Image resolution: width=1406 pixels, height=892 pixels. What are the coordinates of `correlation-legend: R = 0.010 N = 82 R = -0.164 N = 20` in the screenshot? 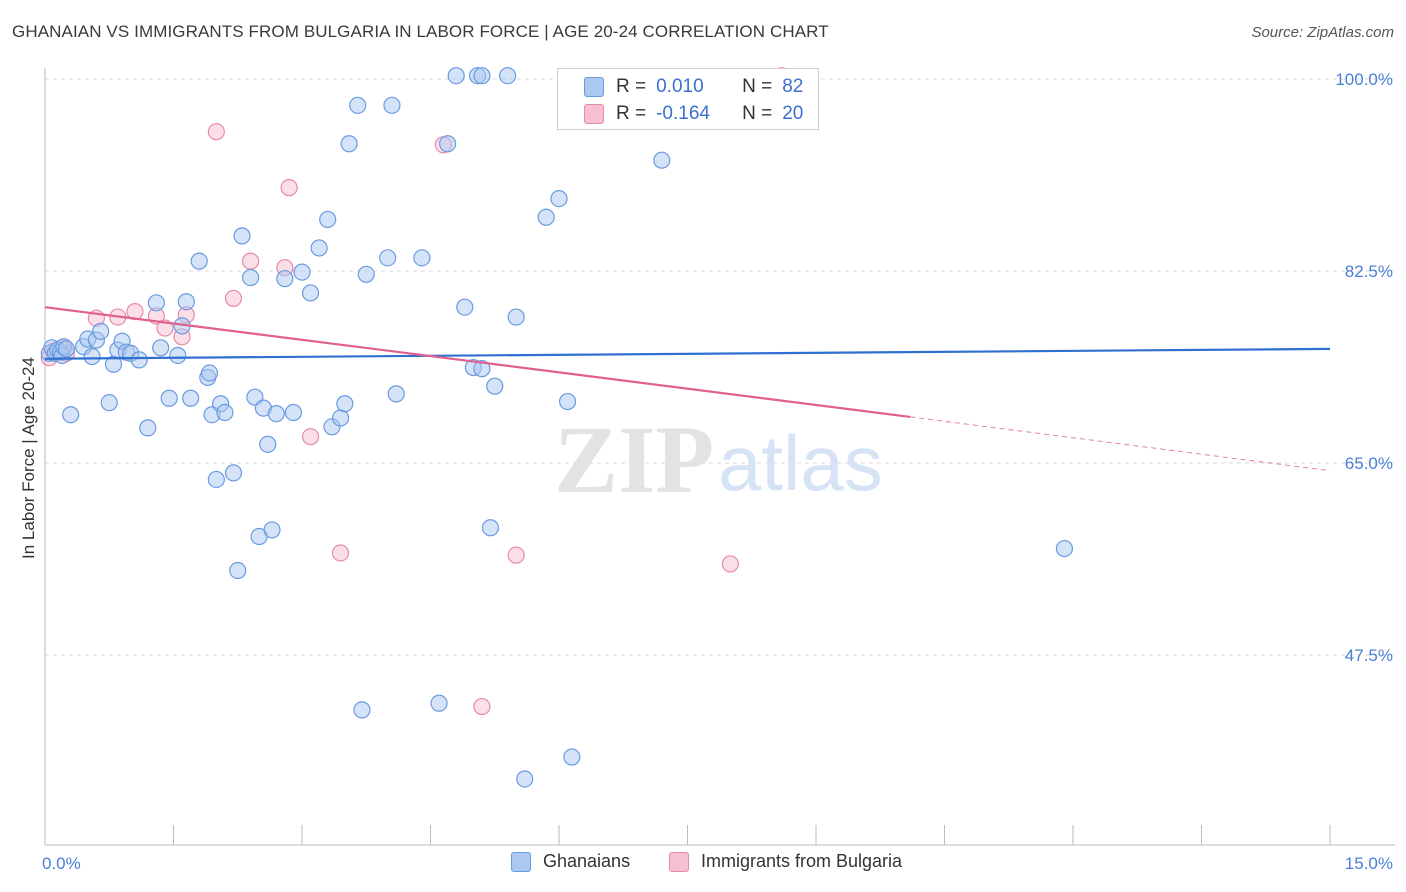 It's located at (688, 99).